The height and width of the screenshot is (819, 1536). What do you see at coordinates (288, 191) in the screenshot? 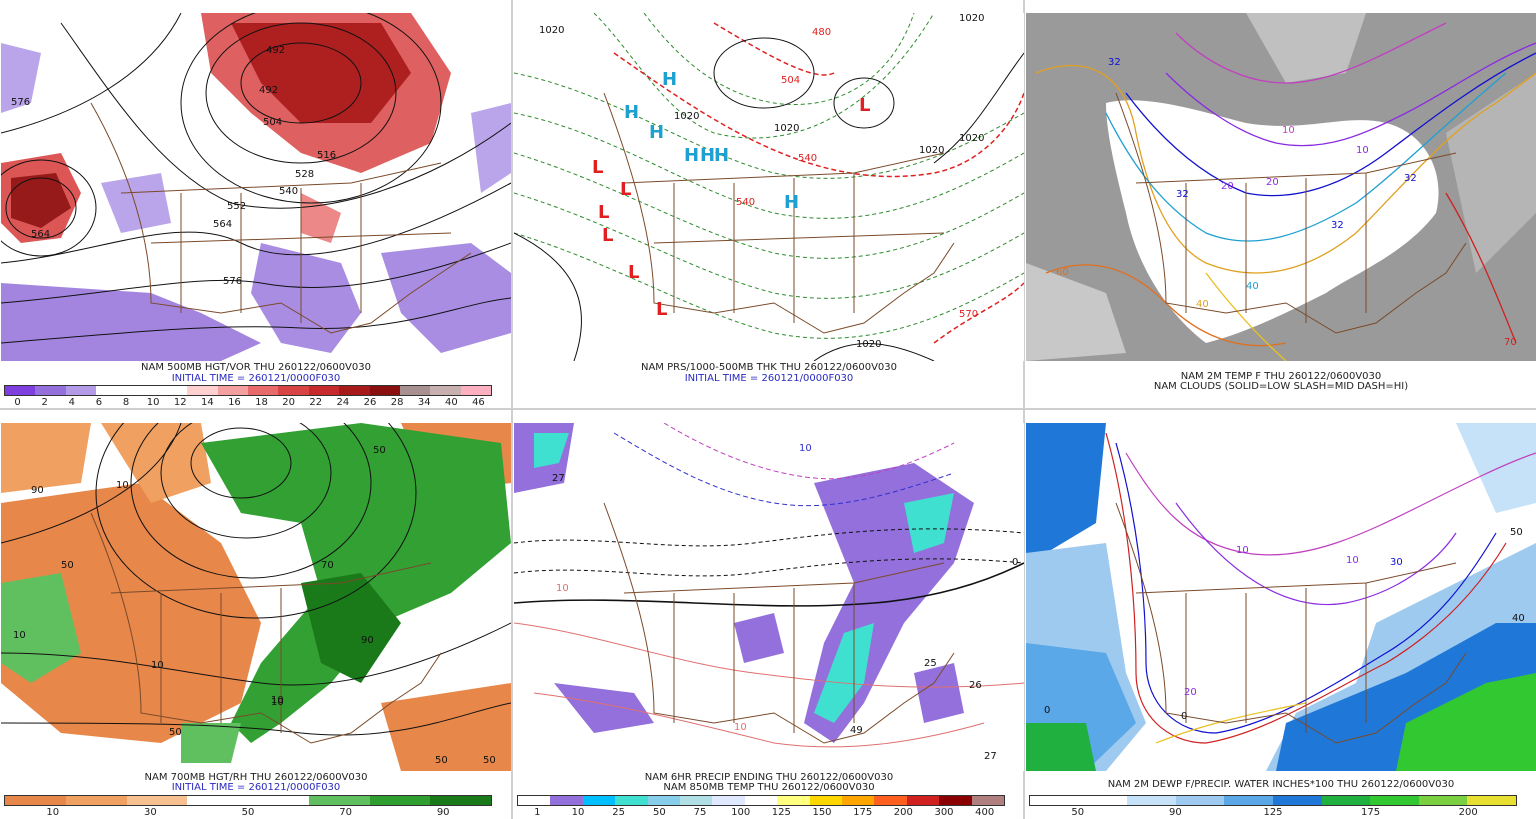
I see `contour-label: 540` at bounding box center [288, 191].